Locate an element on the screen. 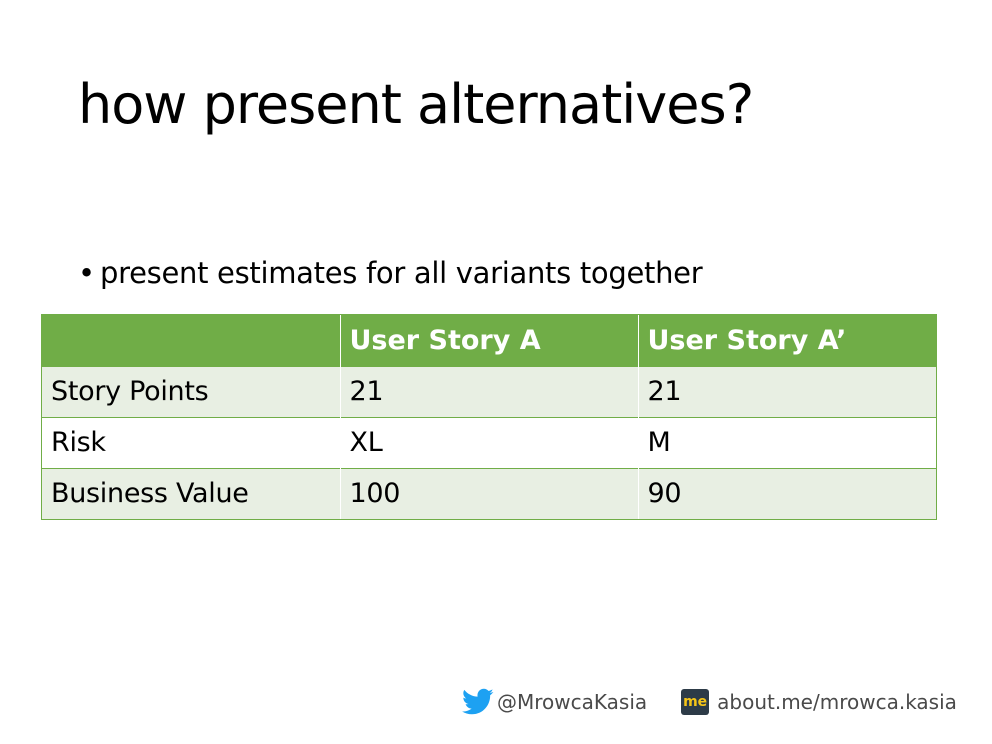 Image resolution: width=992 pixels, height=744 pixels. table-header-row: User Story A User Story A’ is located at coordinates (489, 340).